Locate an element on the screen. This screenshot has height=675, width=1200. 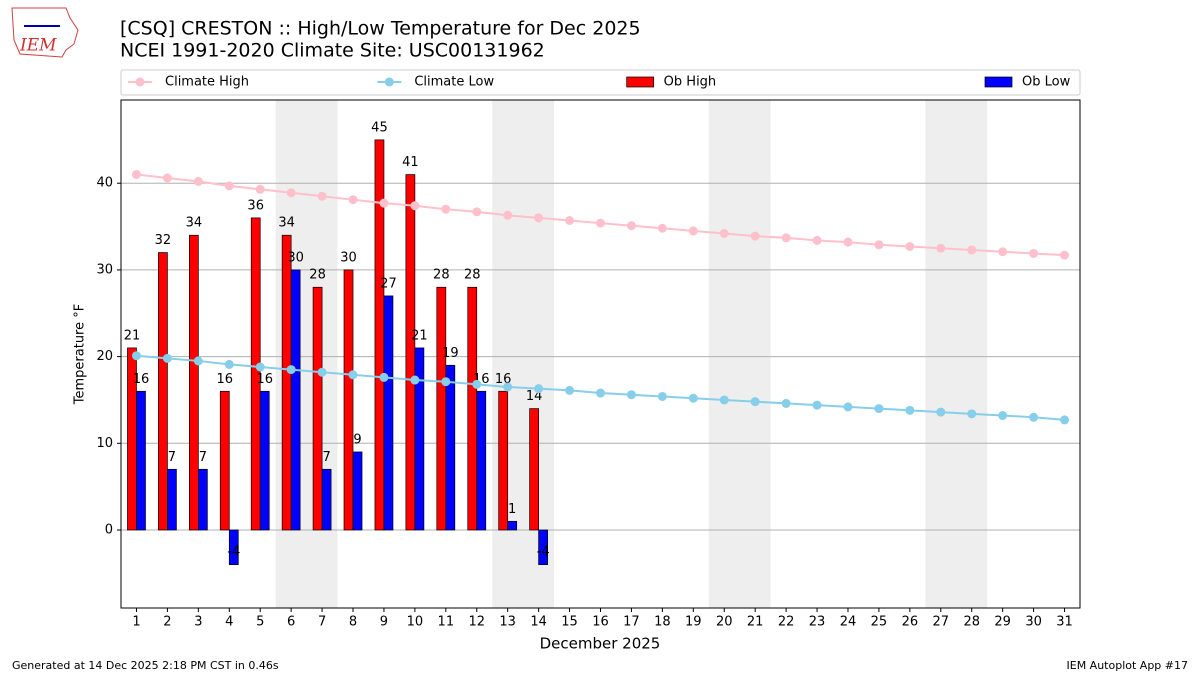
x-tick-label: 19 is located at coordinates (693, 622).